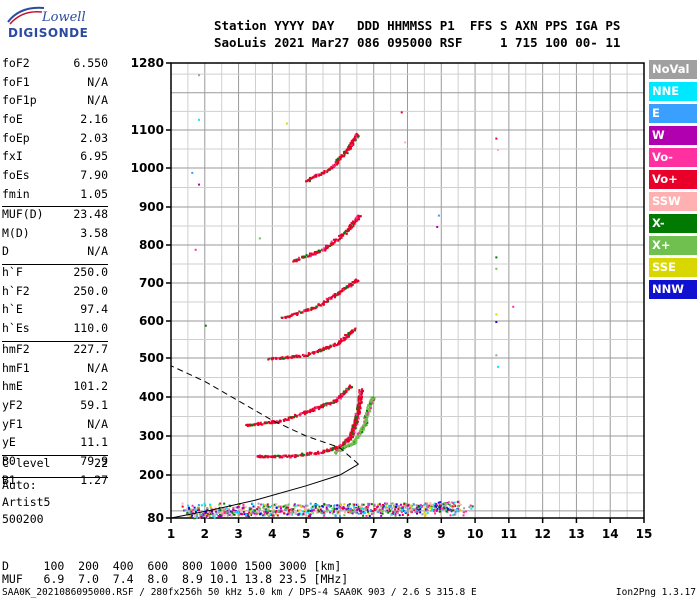 The height and width of the screenshot is (600, 700). Describe the element at coordinates (151, 283) in the screenshot. I see `y-tick-label: 700` at that location.